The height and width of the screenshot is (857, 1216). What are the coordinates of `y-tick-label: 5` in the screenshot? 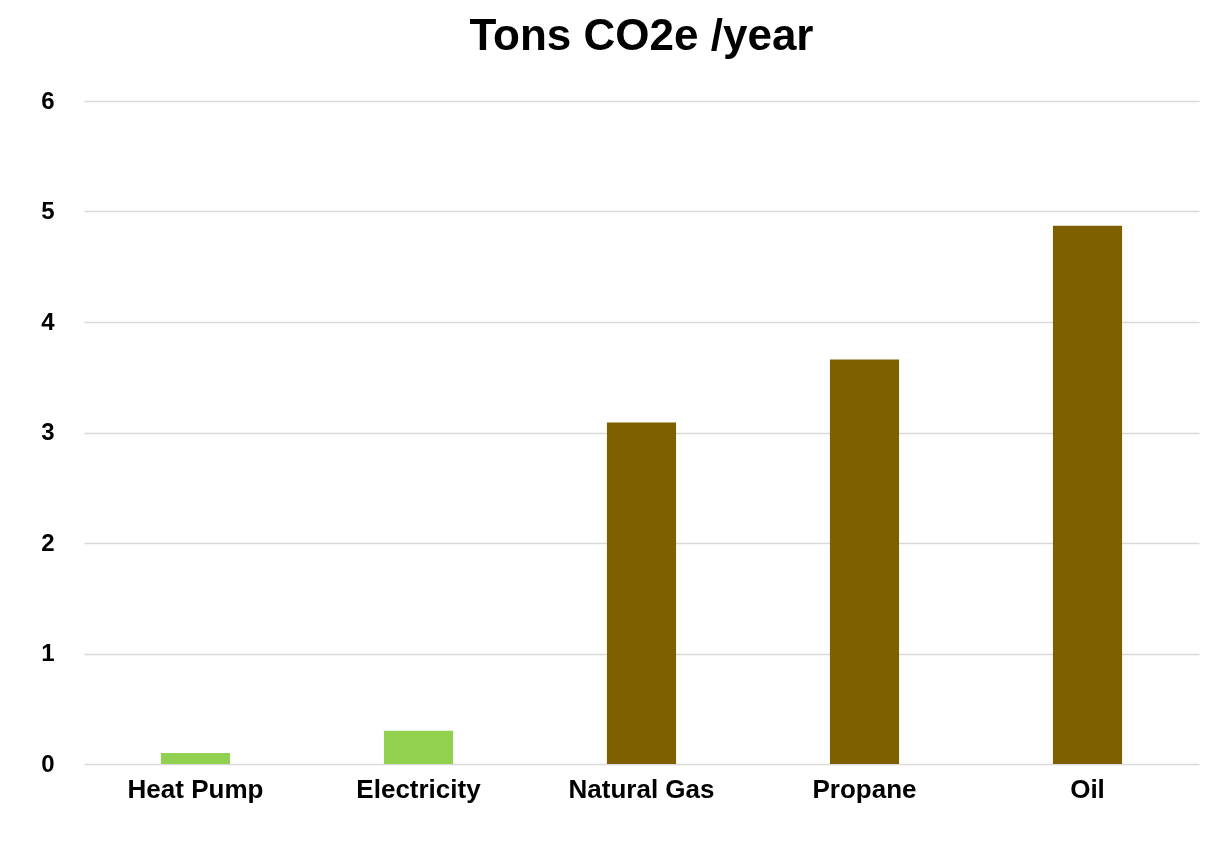 It's located at (48, 210).